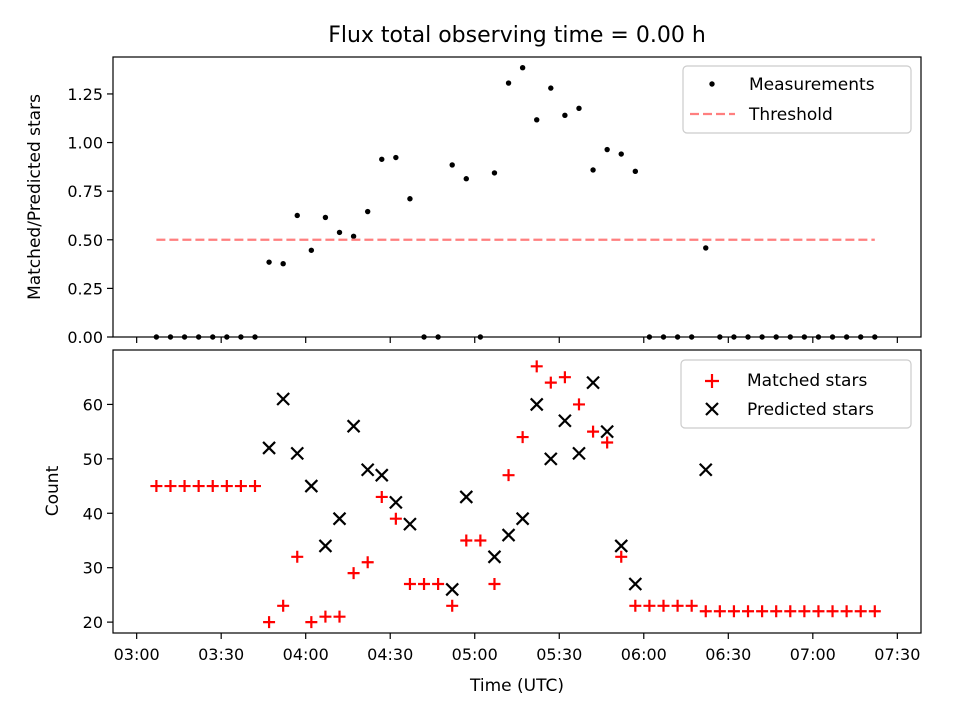 This screenshot has height=720, width=960. Describe the element at coordinates (53, 490) in the screenshot. I see `bottom-y-axis-label: Count` at that location.